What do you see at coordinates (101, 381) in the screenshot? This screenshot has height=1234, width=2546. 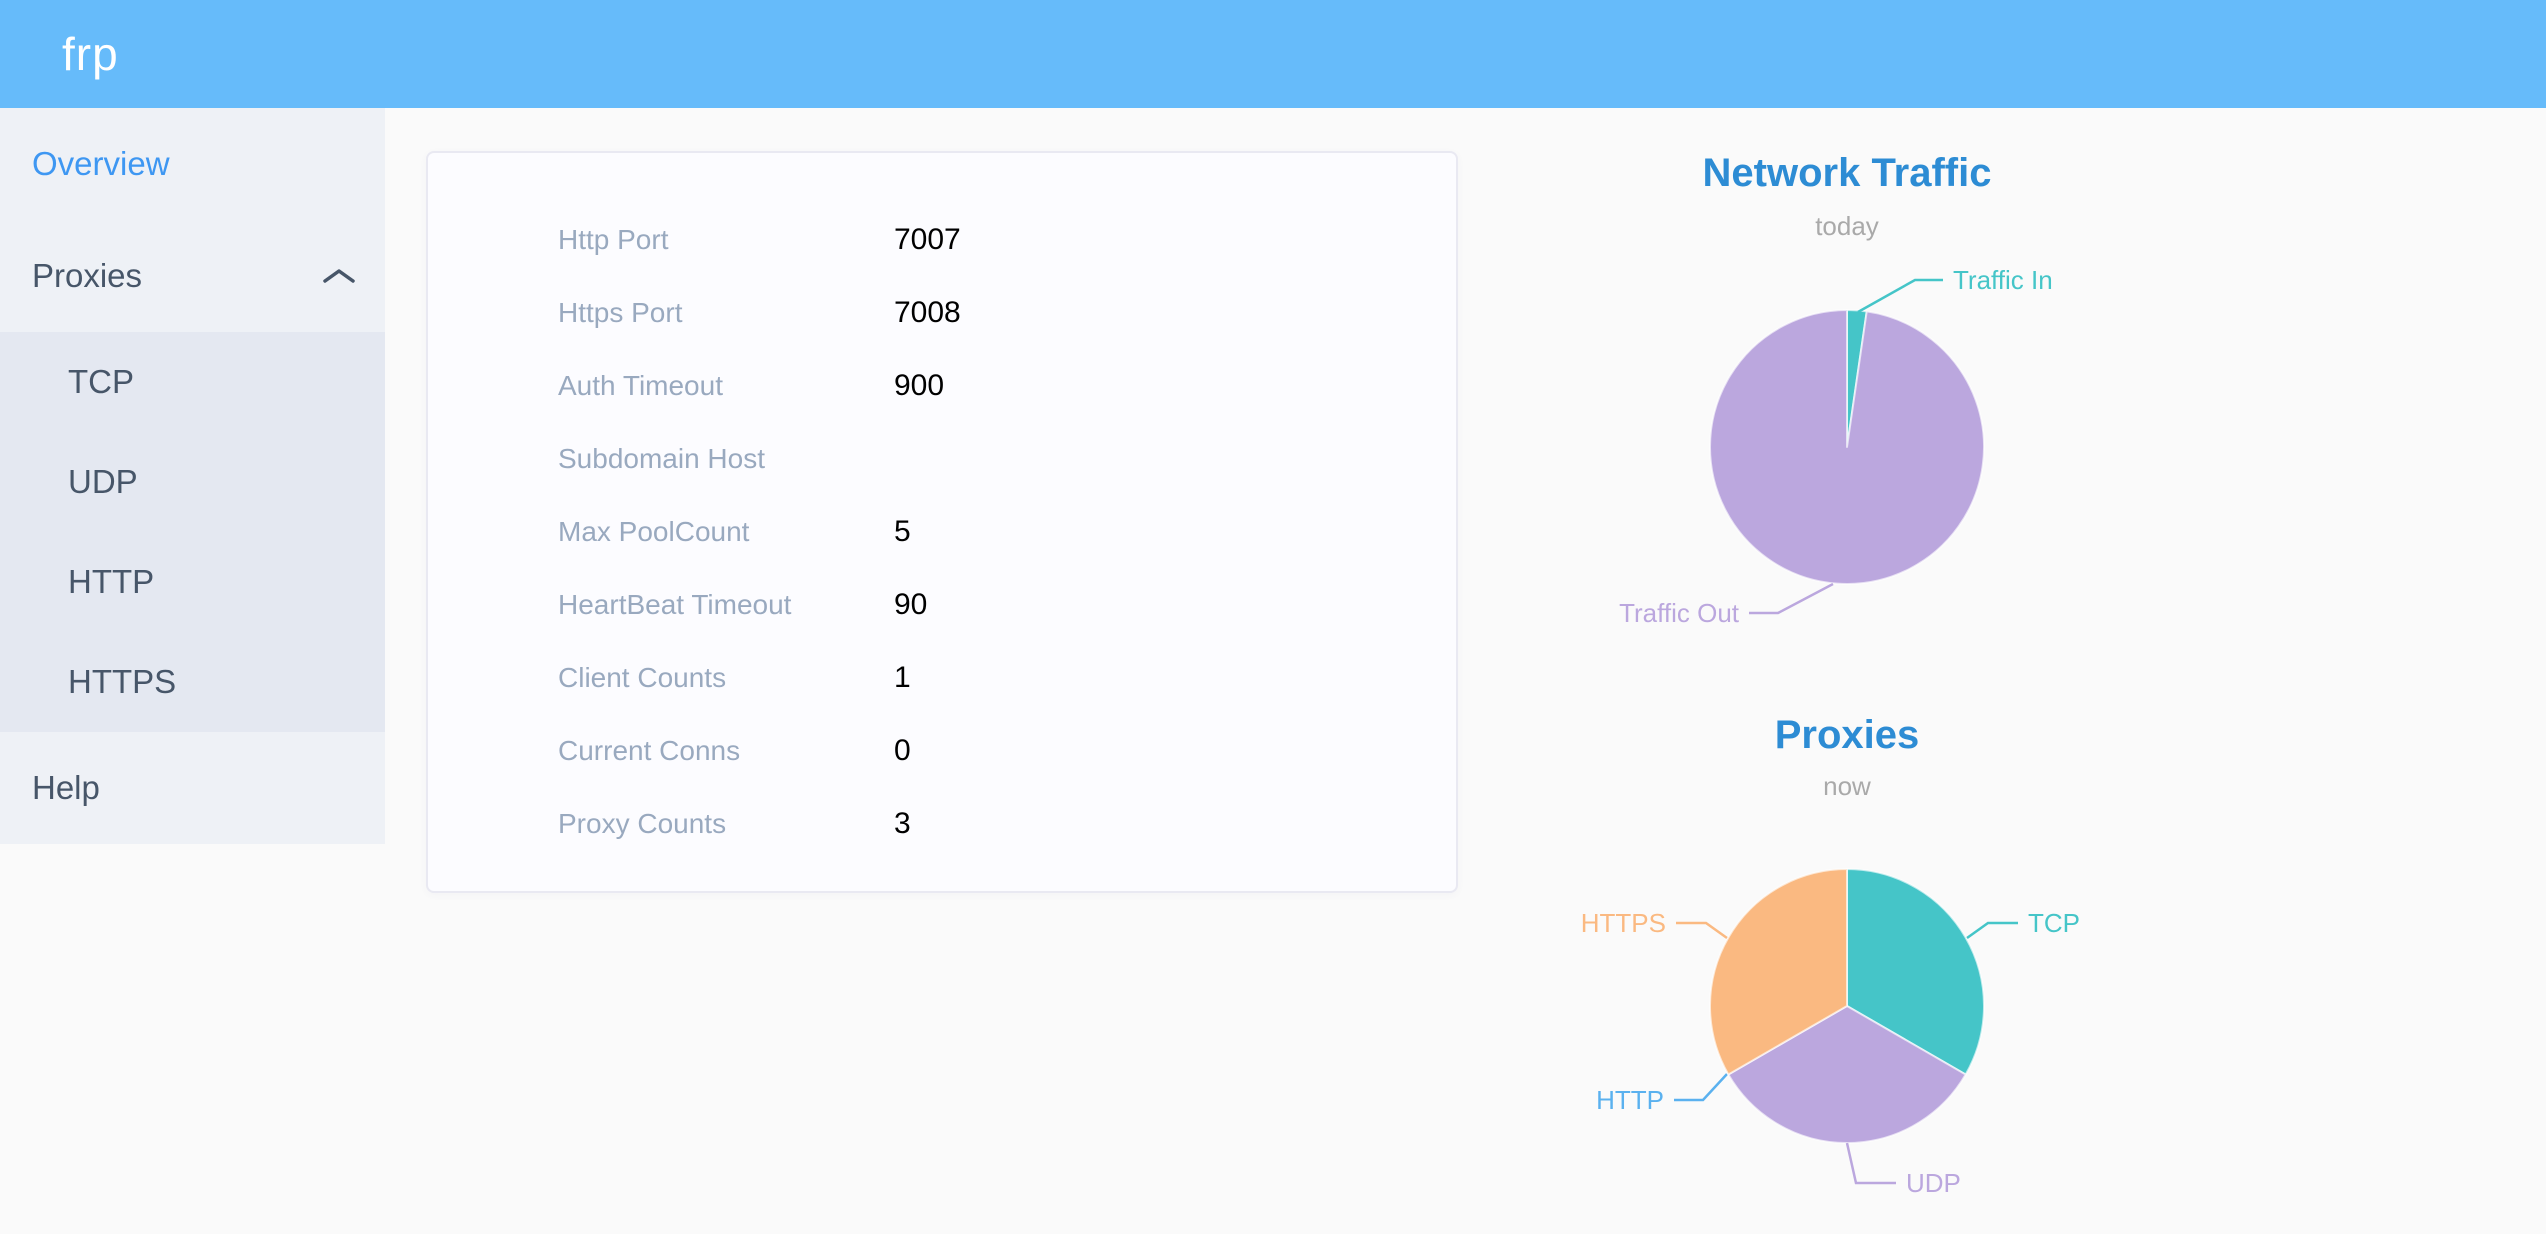 I see `sidebar-item-label: TCP` at bounding box center [101, 381].